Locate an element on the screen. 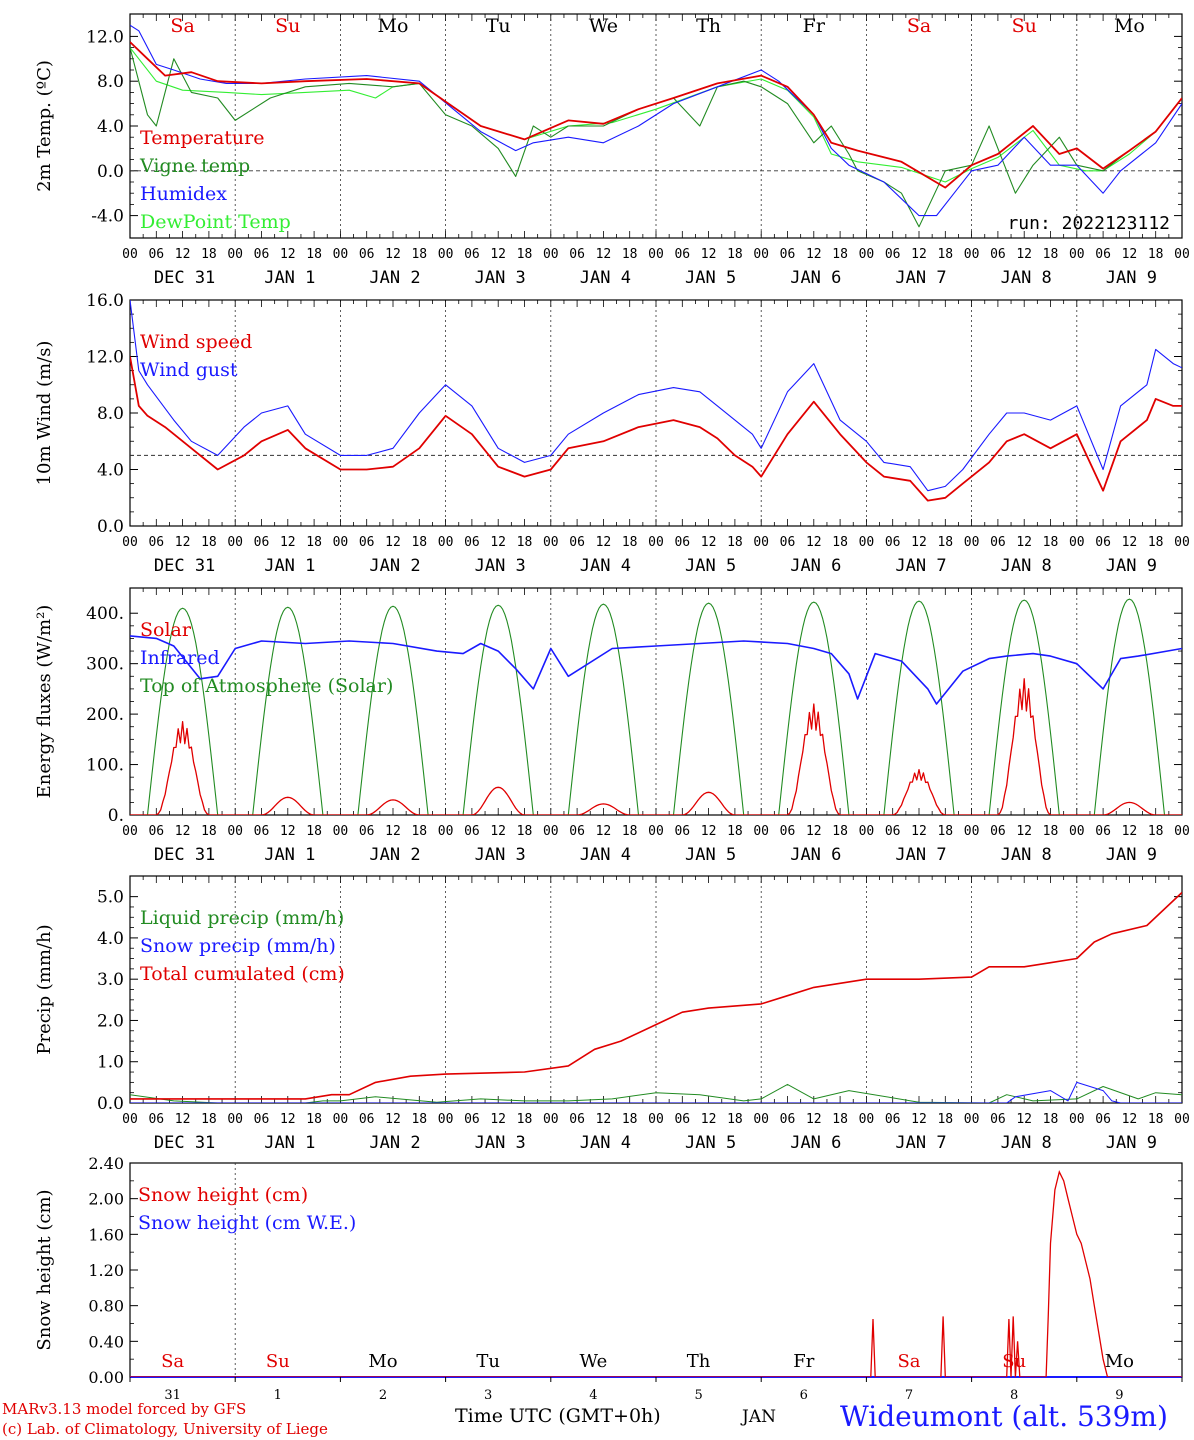 The image size is (1194, 1440). y-tick-label: 400. is located at coordinates (105, 614).